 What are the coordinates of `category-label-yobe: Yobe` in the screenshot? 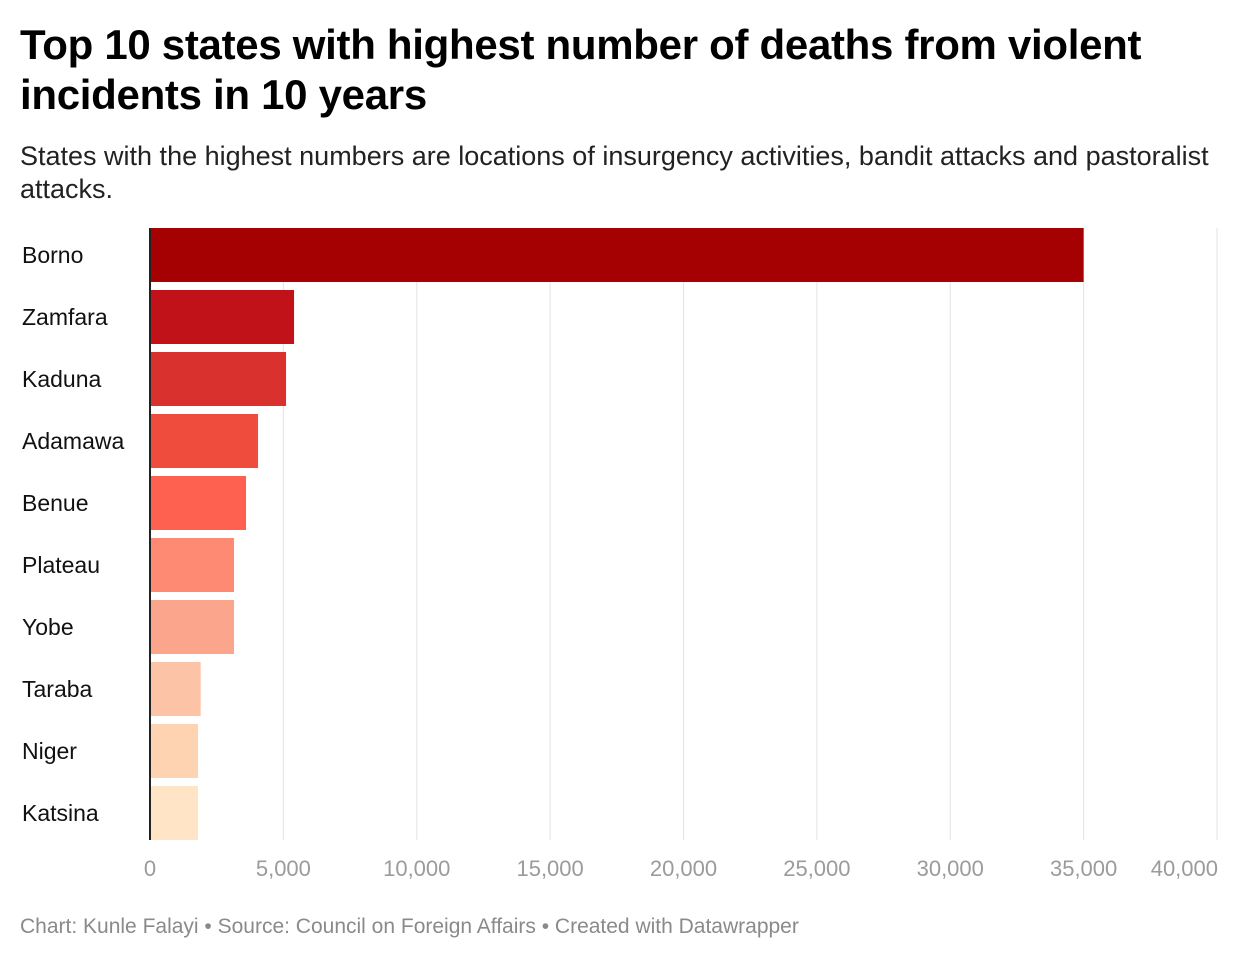 It's located at (48, 627).